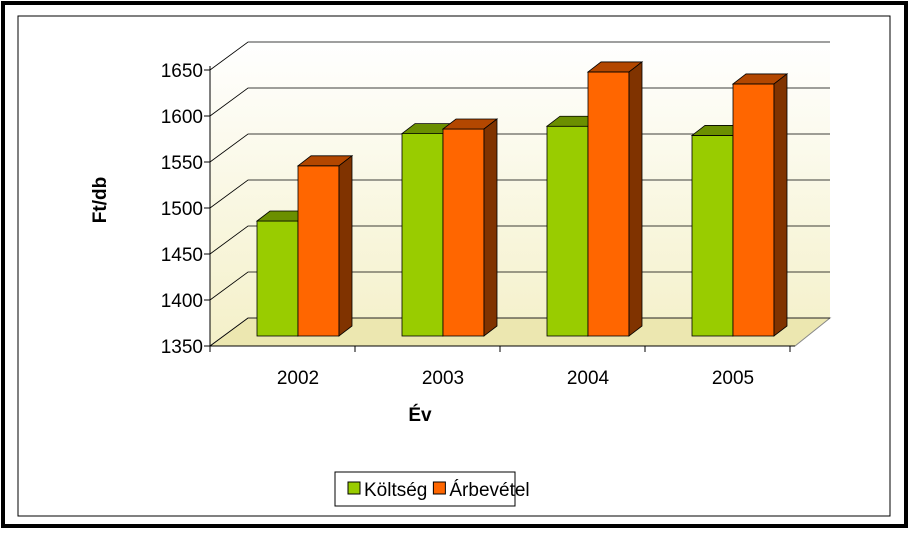 The width and height of the screenshot is (909, 534). Describe the element at coordinates (489, 490) in the screenshot. I see `legend-label: Árbevétel` at that location.